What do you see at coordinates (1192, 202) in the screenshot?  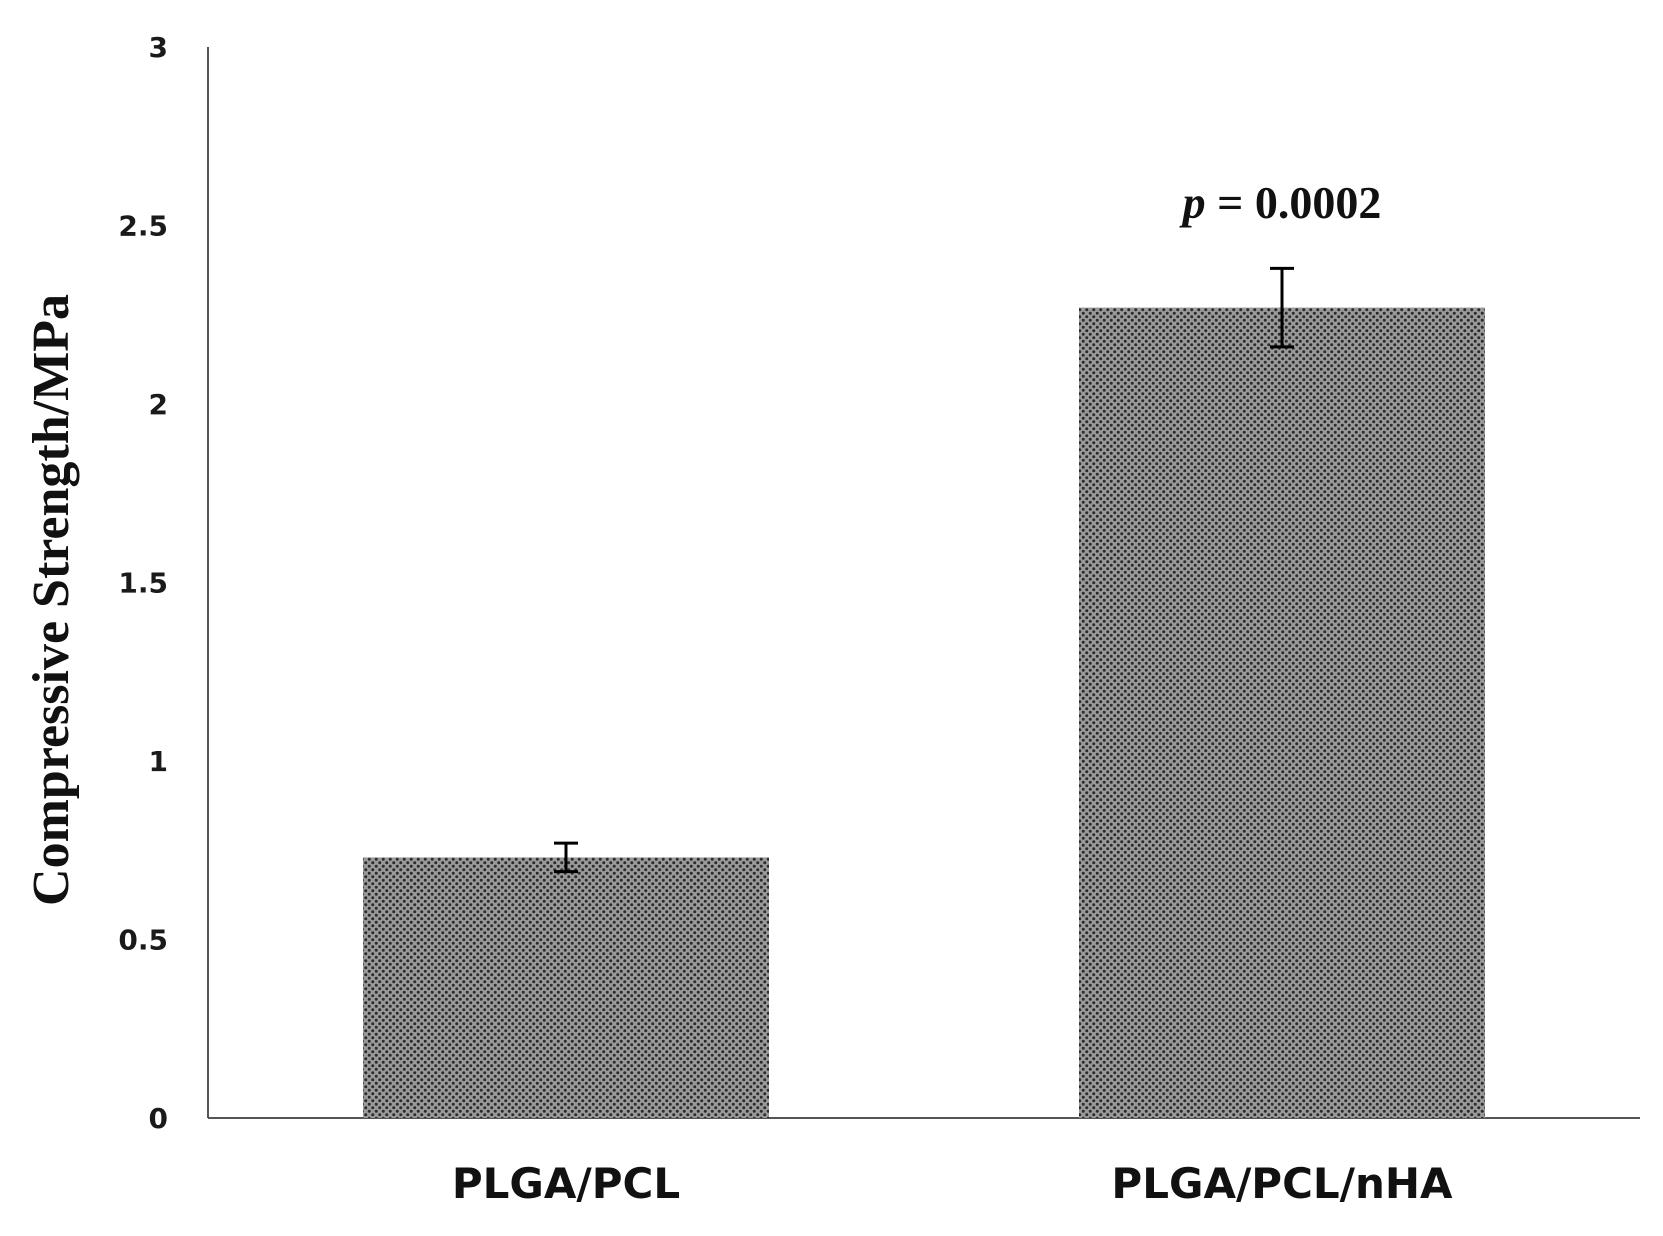 I see `p-value-symbol: p` at bounding box center [1192, 202].